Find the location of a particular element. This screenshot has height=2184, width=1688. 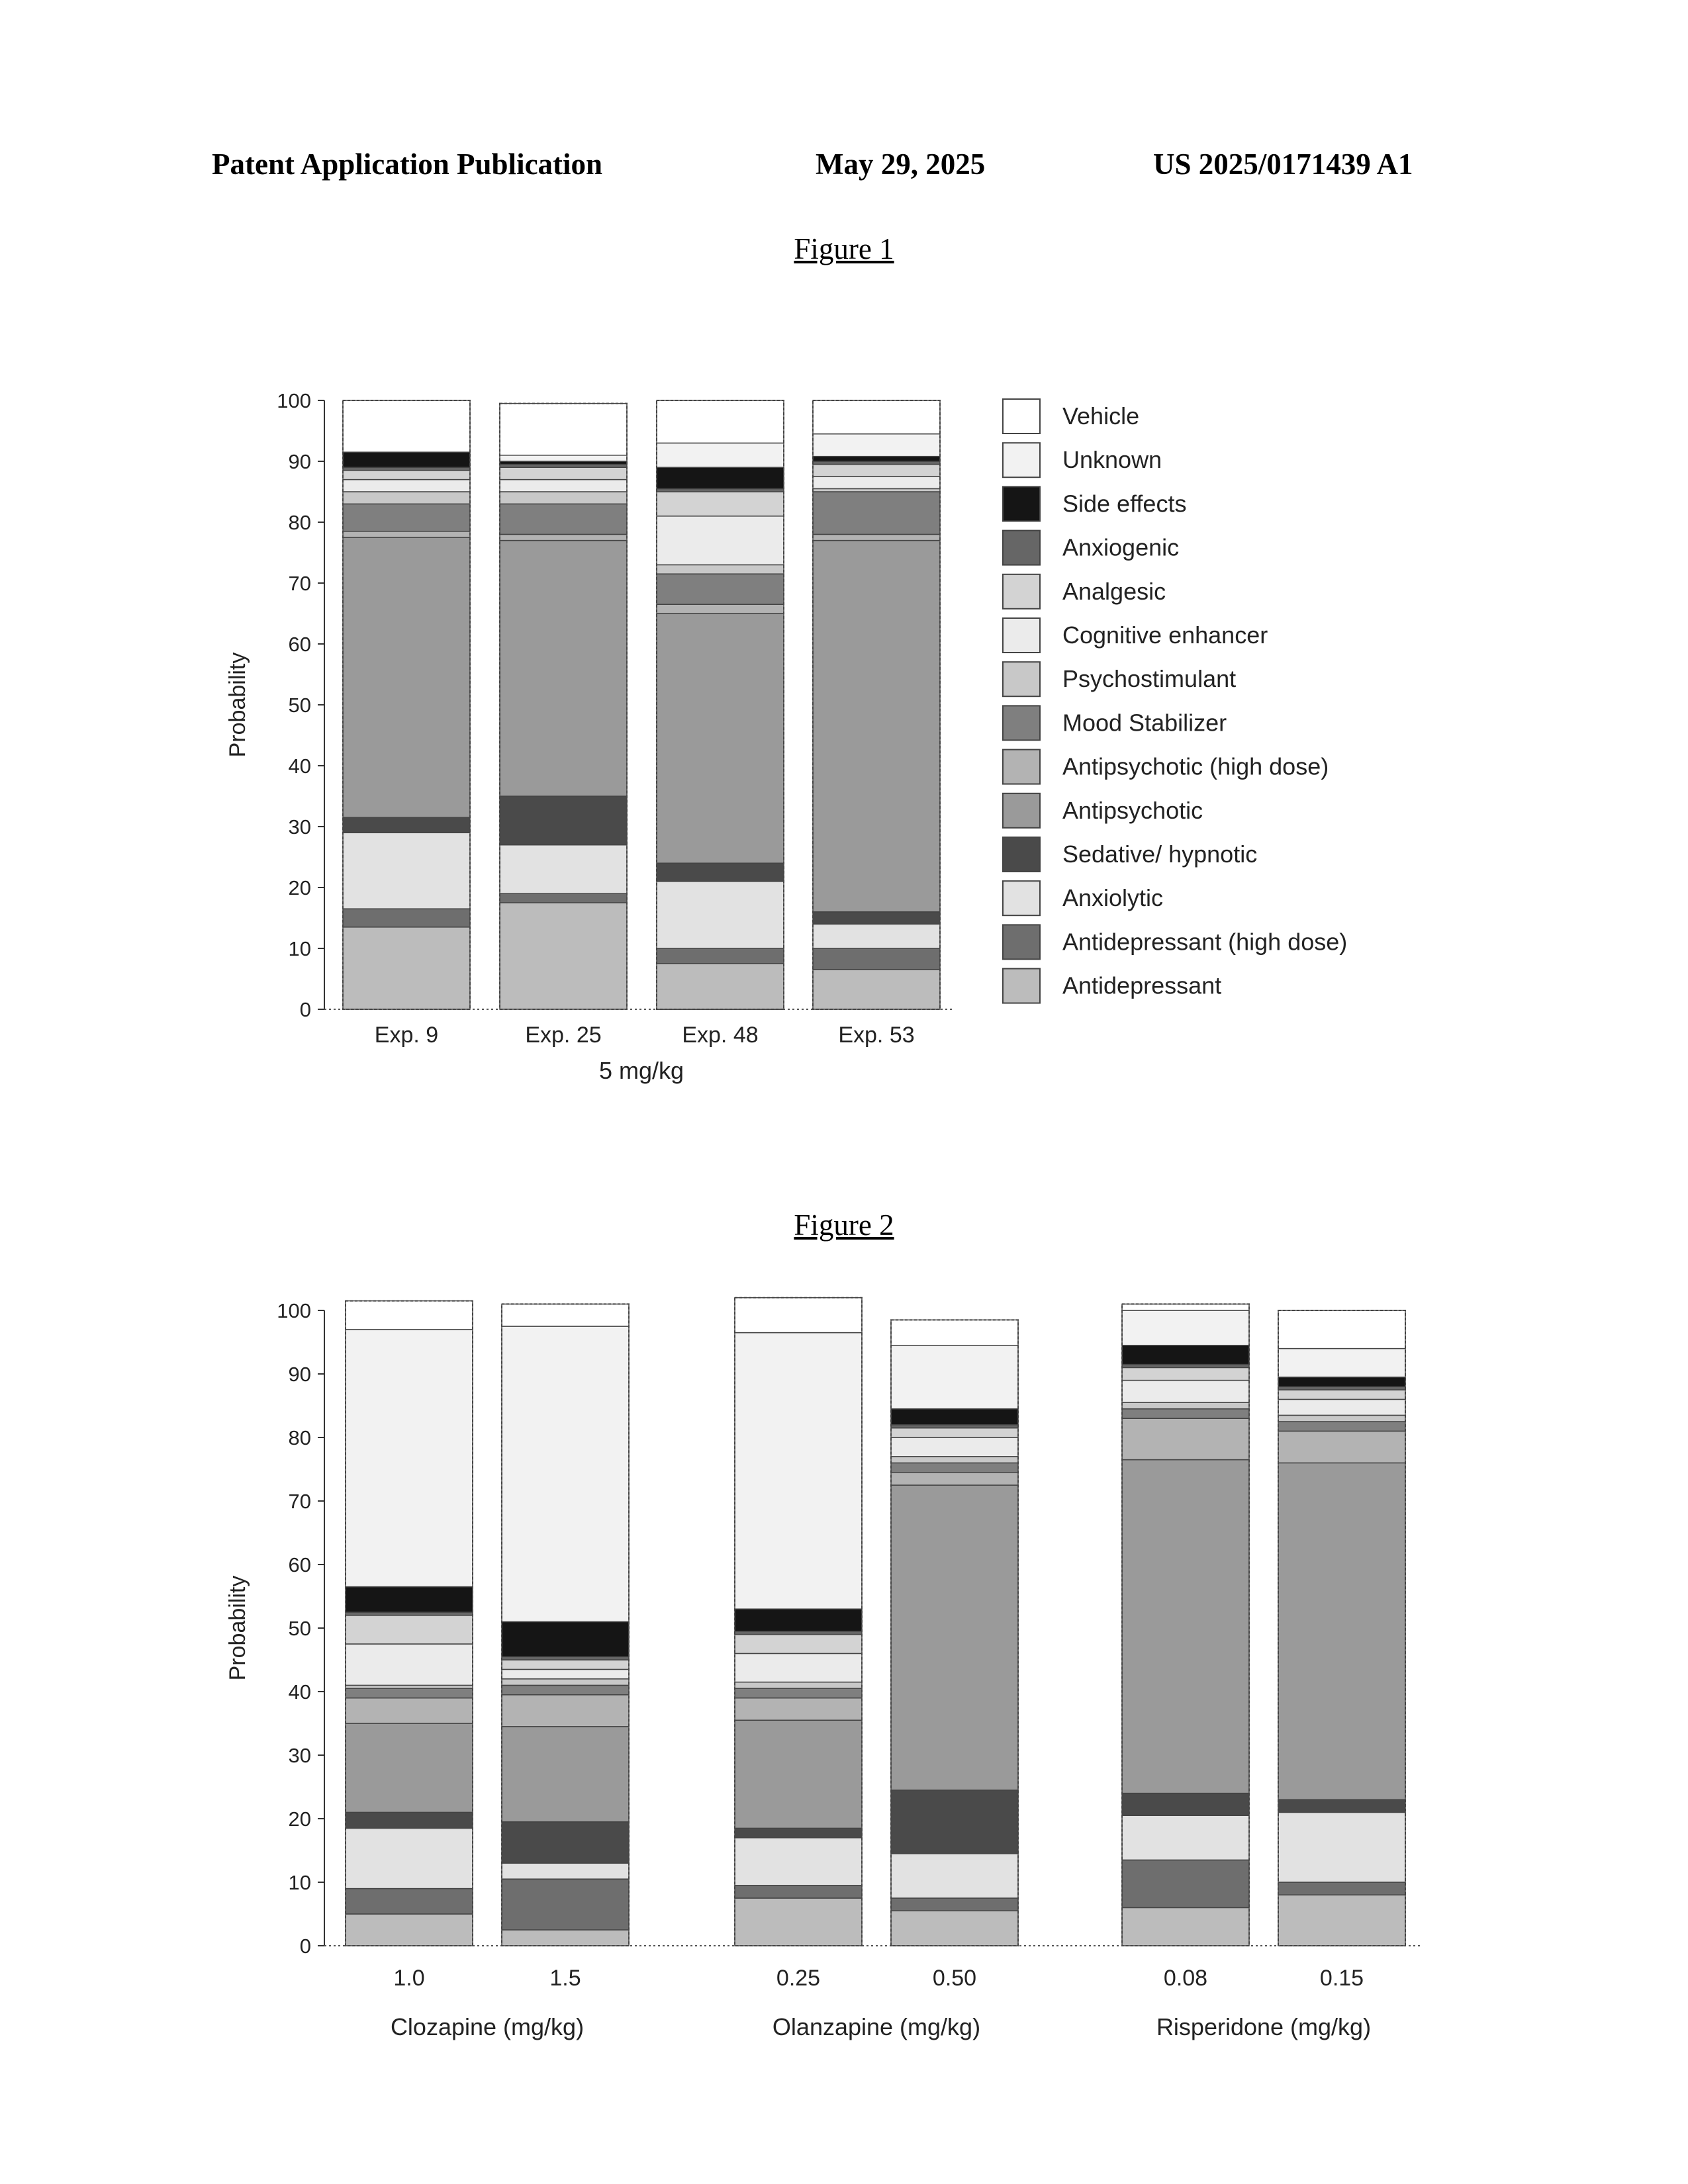

category-label: Exp. 53 is located at coordinates (876, 1035).